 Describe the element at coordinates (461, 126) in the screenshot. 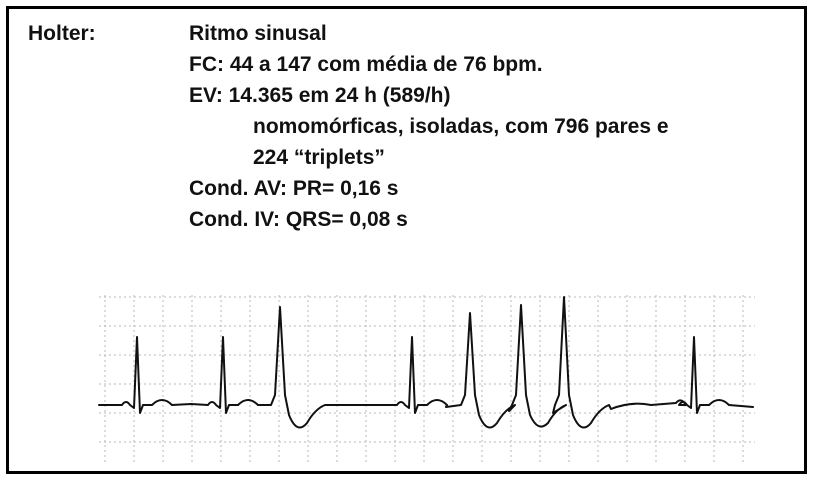

I see `report-line-ectopy-detail: nomomórficas, isoladas, com 796 pares e` at that location.